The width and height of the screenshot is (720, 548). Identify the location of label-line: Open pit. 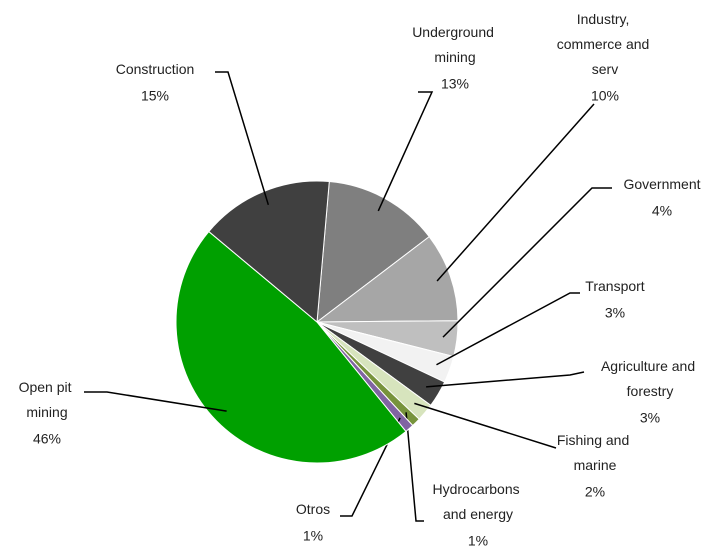
(47, 387).